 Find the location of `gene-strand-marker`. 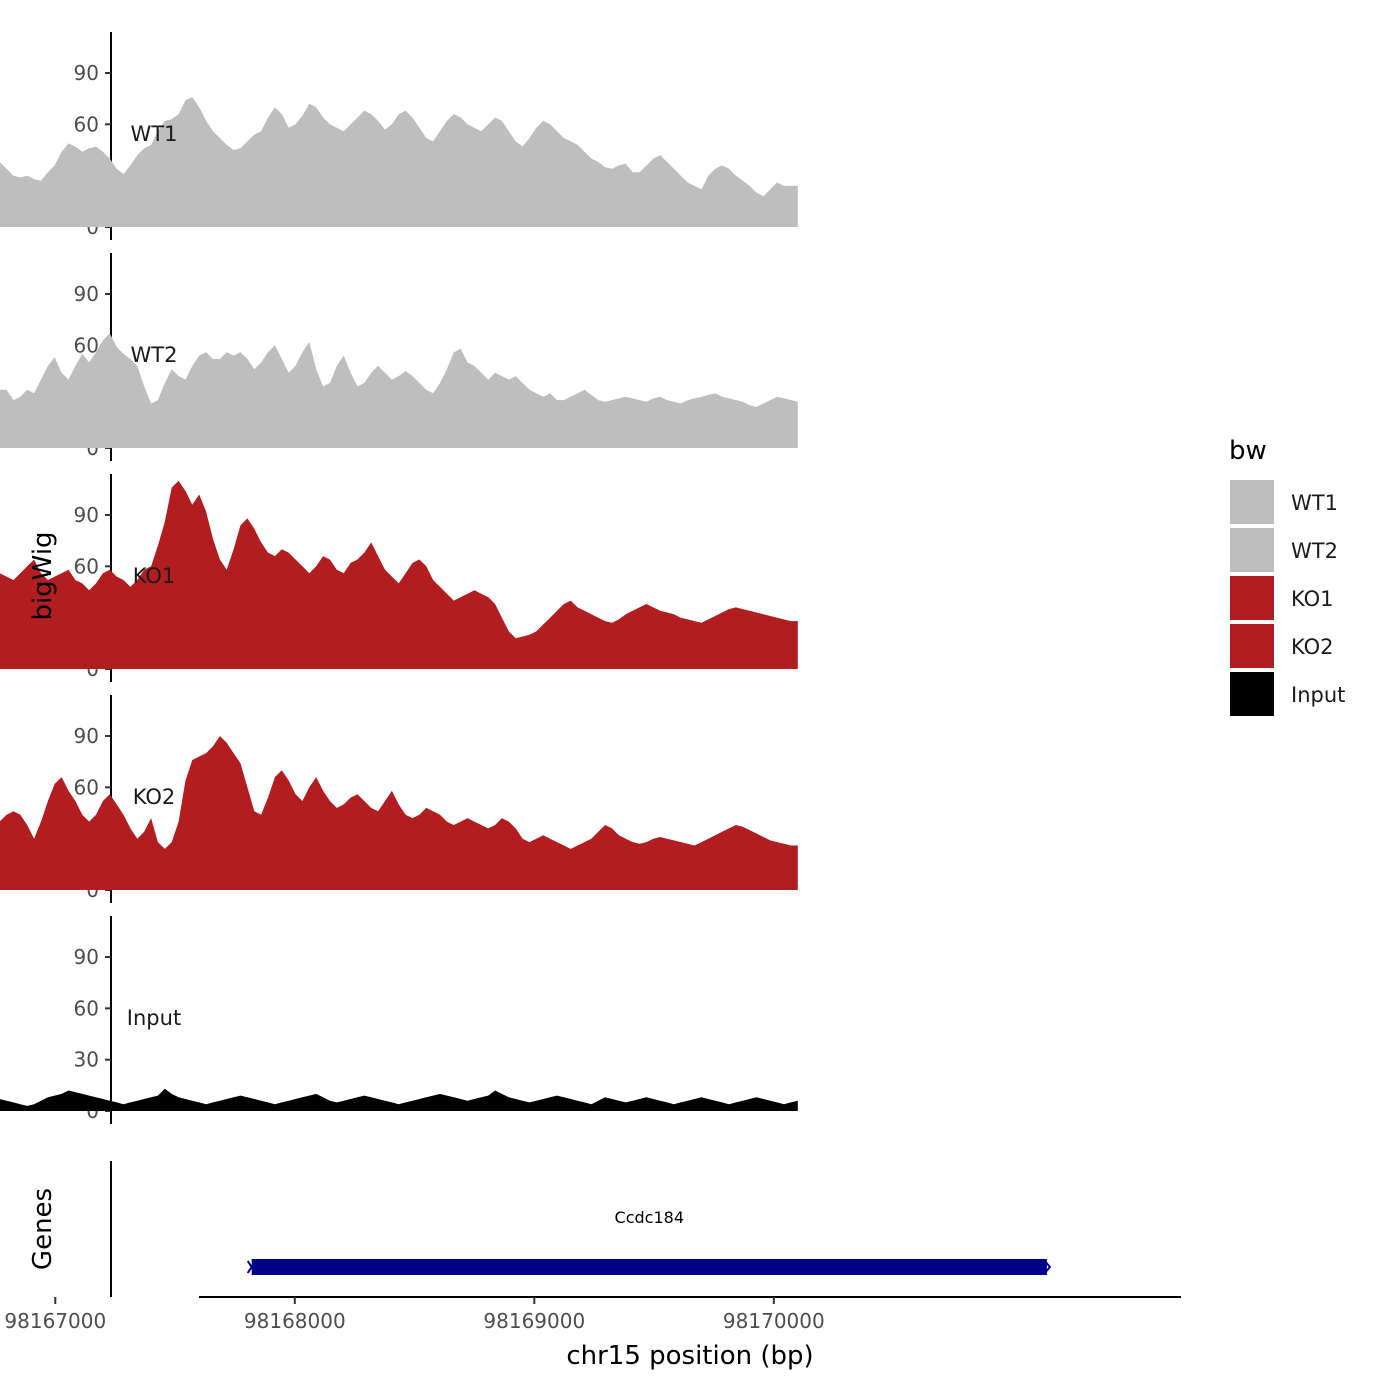

gene-strand-marker is located at coordinates (251, 1267).